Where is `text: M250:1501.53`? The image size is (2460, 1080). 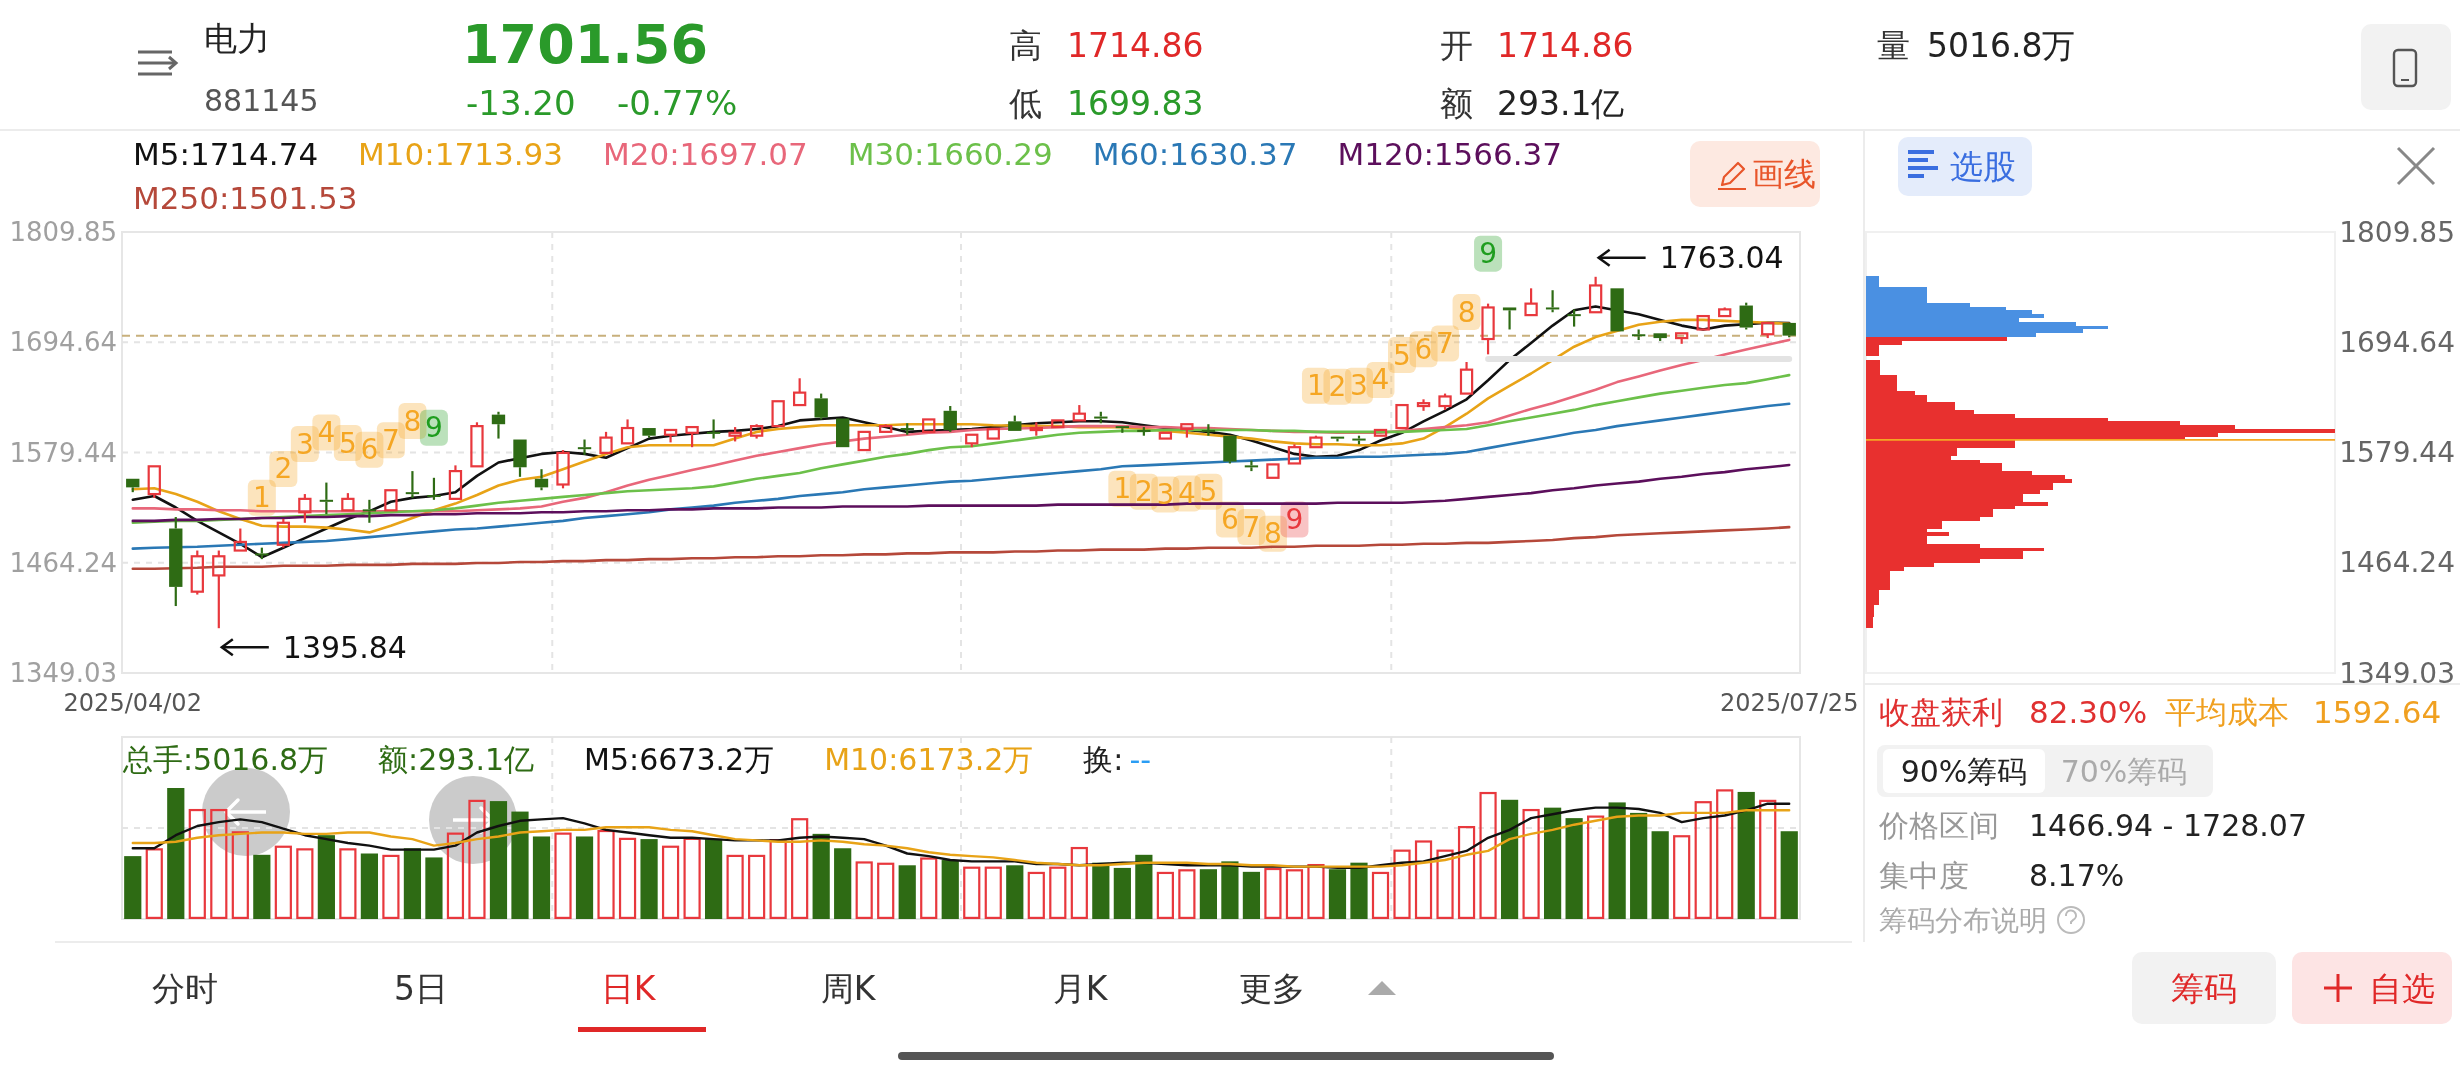
text: M250:1501.53 is located at coordinates (245, 198).